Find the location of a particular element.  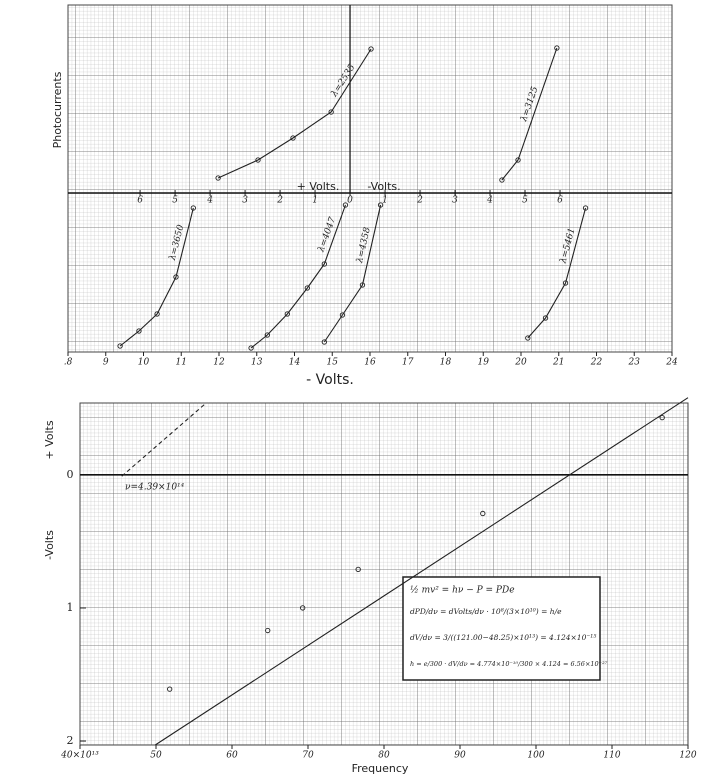

x-tick-label: 23 is located at coordinates (634, 363).